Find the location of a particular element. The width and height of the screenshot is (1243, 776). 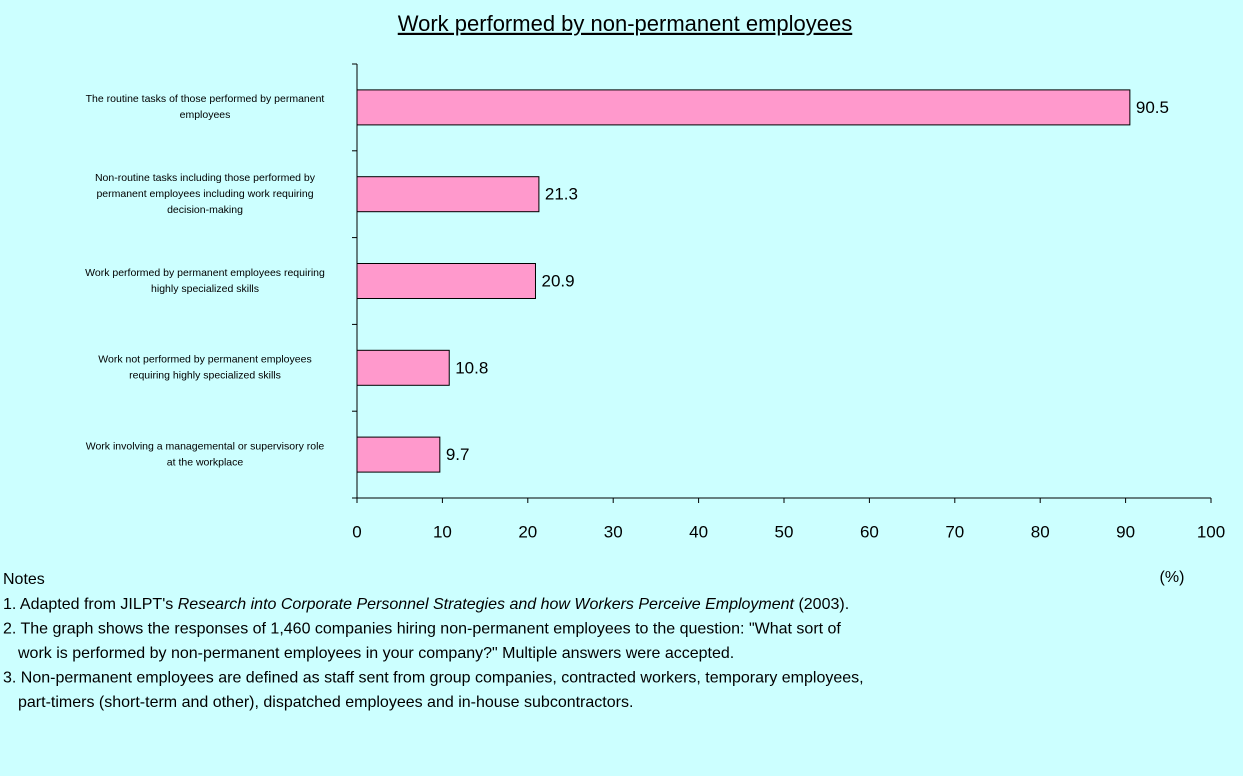

x-tick-label: 80 is located at coordinates (1040, 531).